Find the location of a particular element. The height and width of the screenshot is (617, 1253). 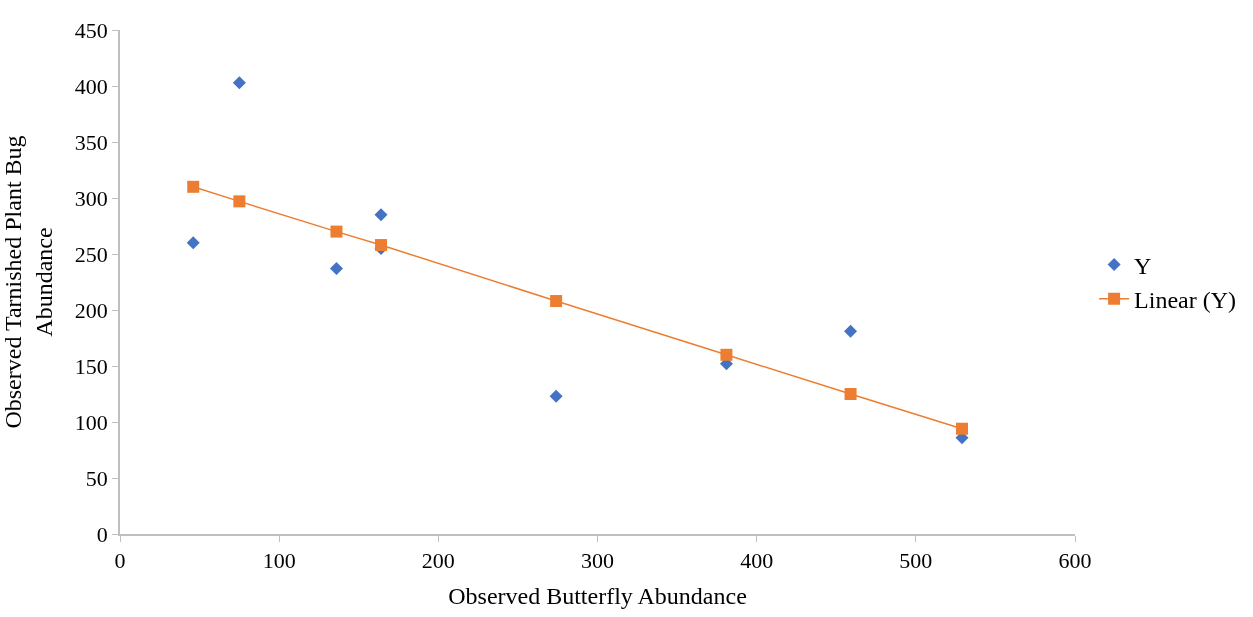

y-tick-label: 350 is located at coordinates (91, 142).